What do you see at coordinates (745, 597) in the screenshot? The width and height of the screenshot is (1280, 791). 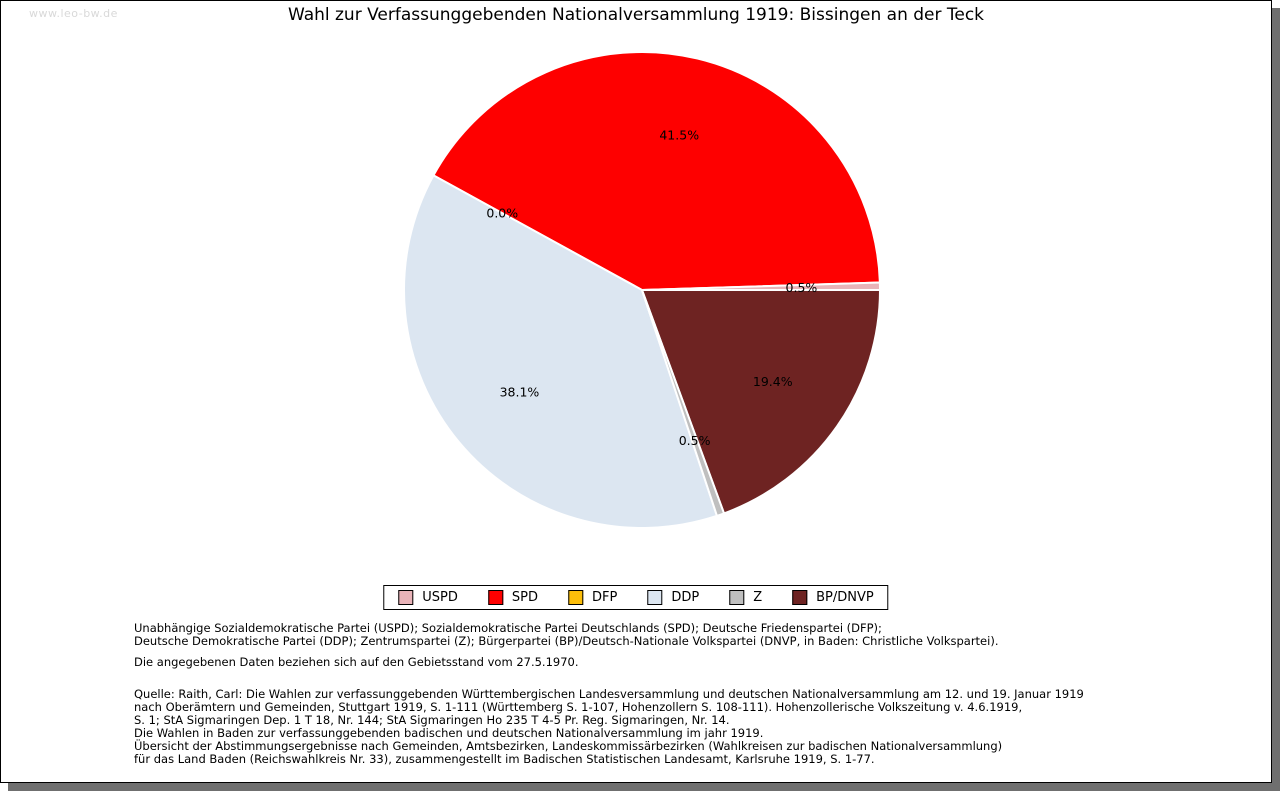 I see `legend-item-z: Z` at bounding box center [745, 597].